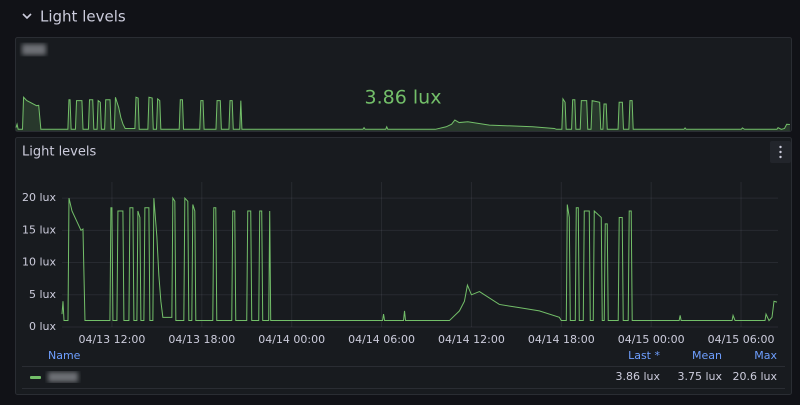 The image size is (800, 405). I want to click on panel-title: Light levels, so click(59, 152).